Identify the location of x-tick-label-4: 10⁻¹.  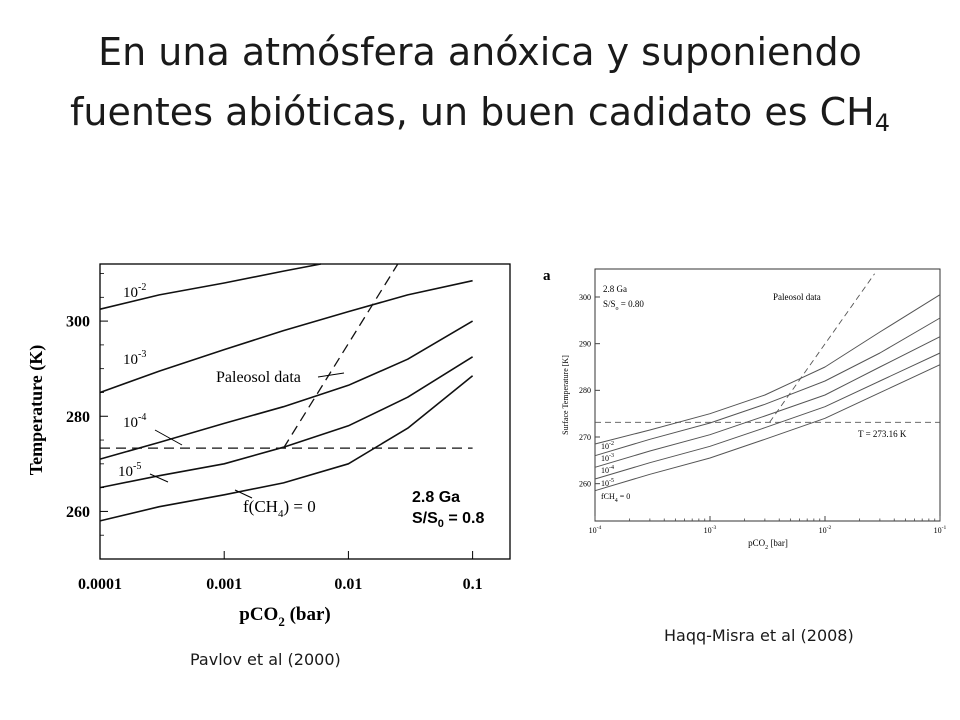
(940, 530).